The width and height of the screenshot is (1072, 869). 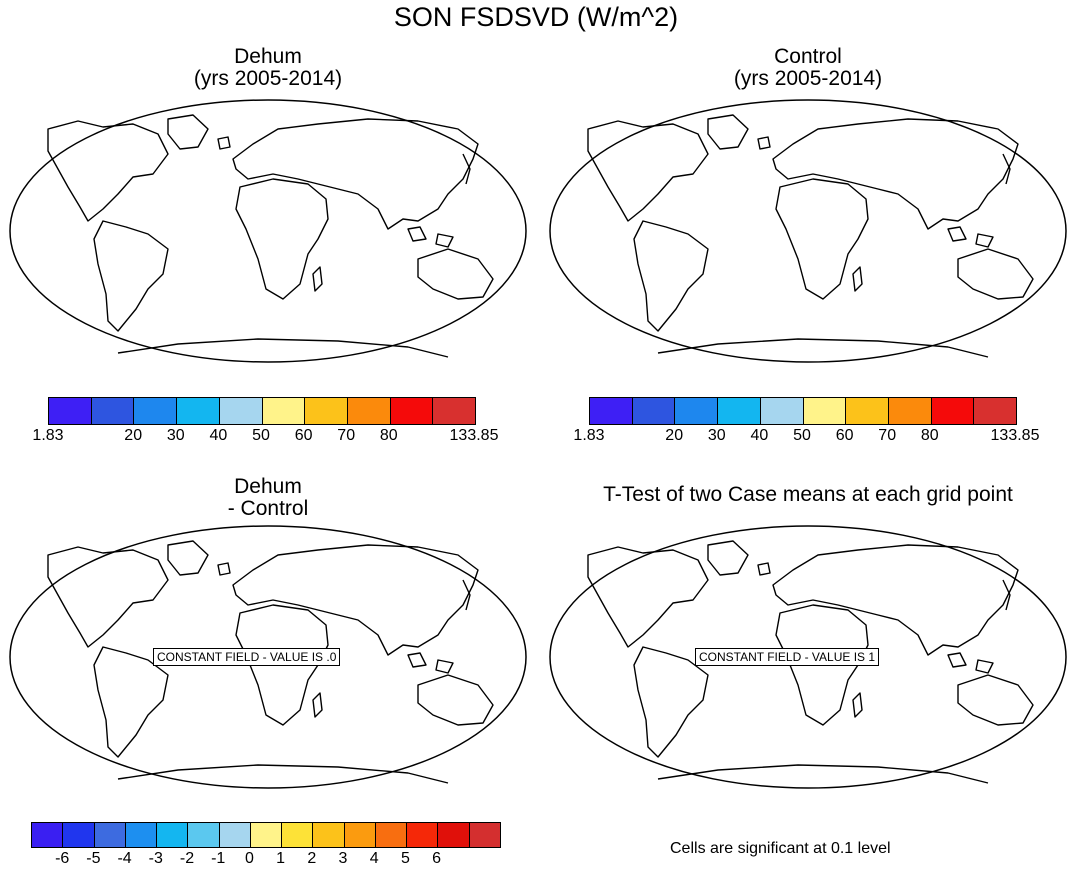 I want to click on colorbar-dehum, so click(x=262, y=411).